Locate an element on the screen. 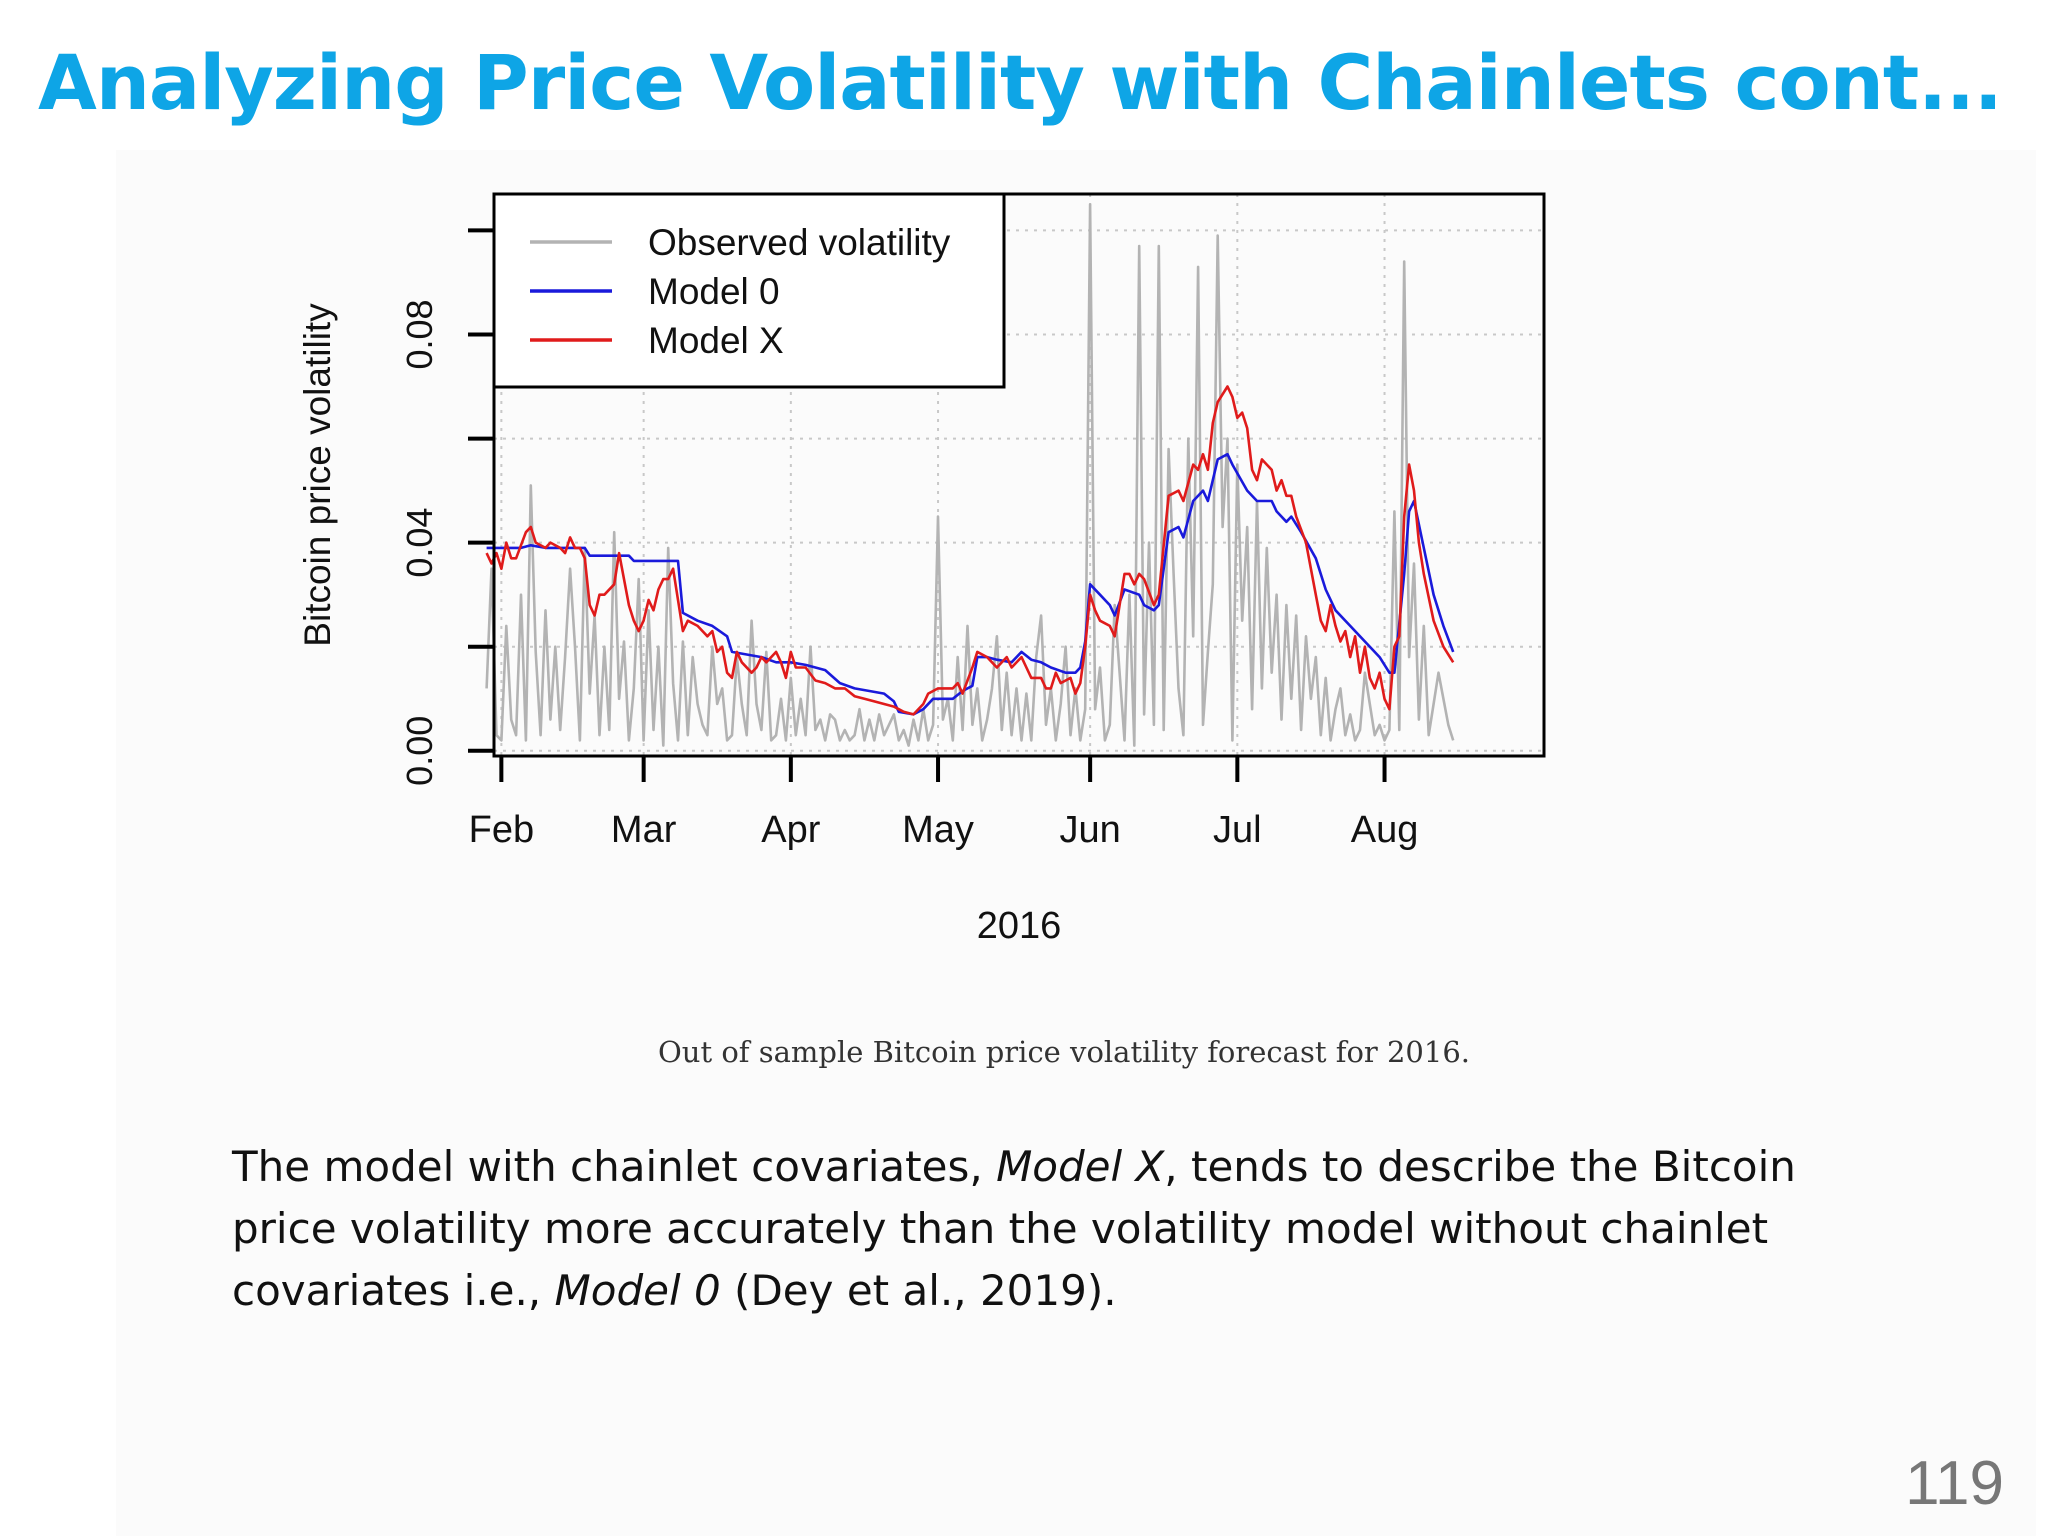 This screenshot has height=1536, width=2048. x-tick-label-aug: Aug is located at coordinates (1385, 830).